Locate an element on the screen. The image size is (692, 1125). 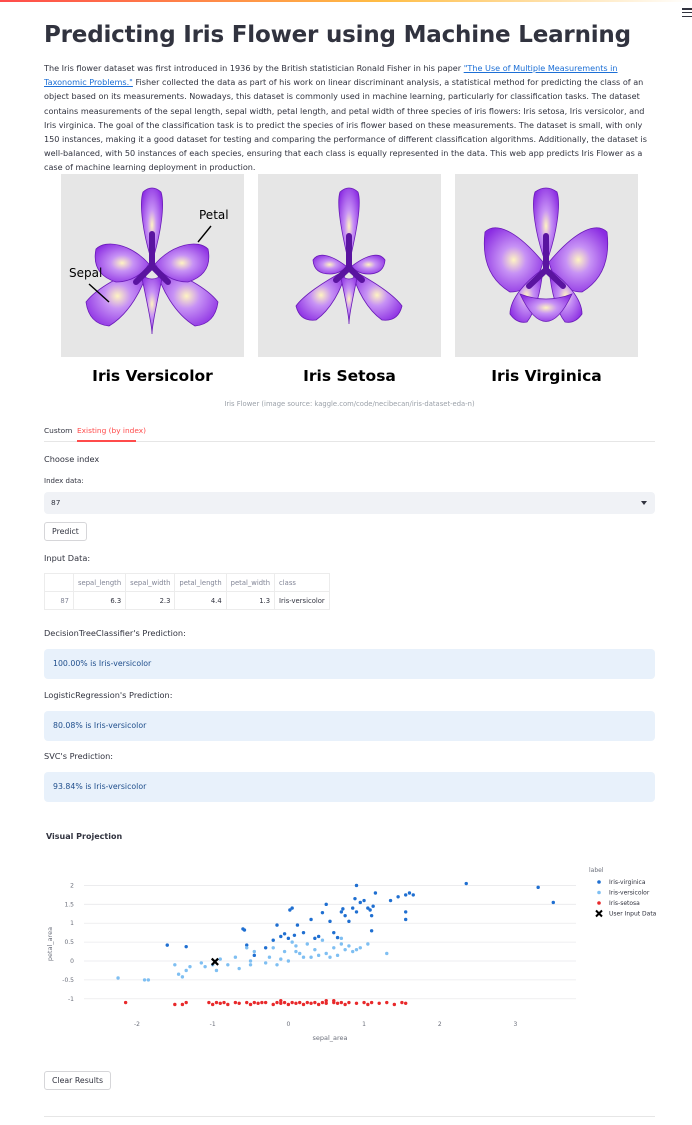
tab-custom: Custom is located at coordinates (58, 430).